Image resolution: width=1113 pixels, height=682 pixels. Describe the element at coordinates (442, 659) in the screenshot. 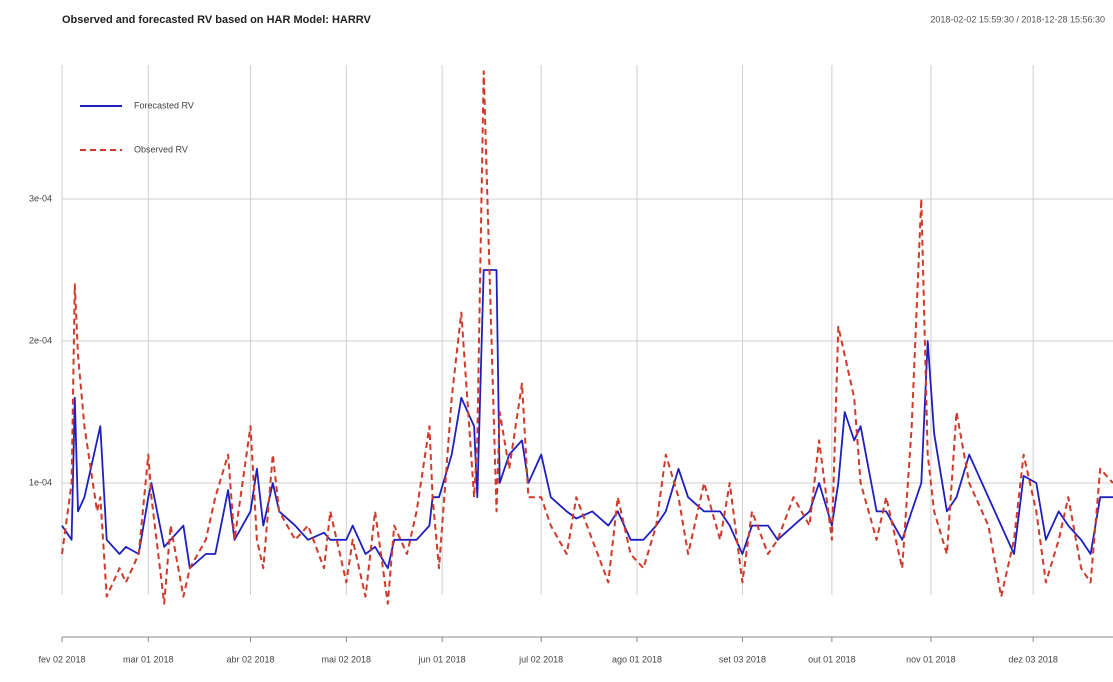

I see `x-tick-label: jun 01 2018` at that location.